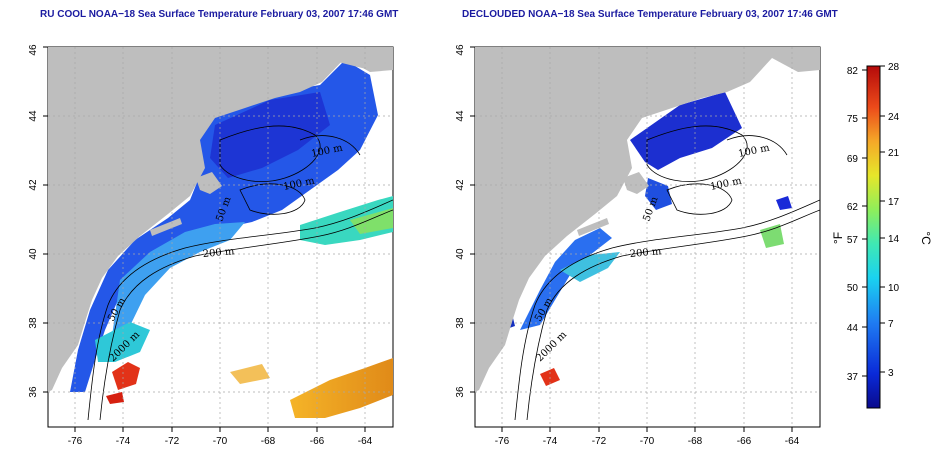 Image resolution: width=950 pixels, height=475 pixels. I want to click on left-sst-gulf-stream-core, so click(126, 376).